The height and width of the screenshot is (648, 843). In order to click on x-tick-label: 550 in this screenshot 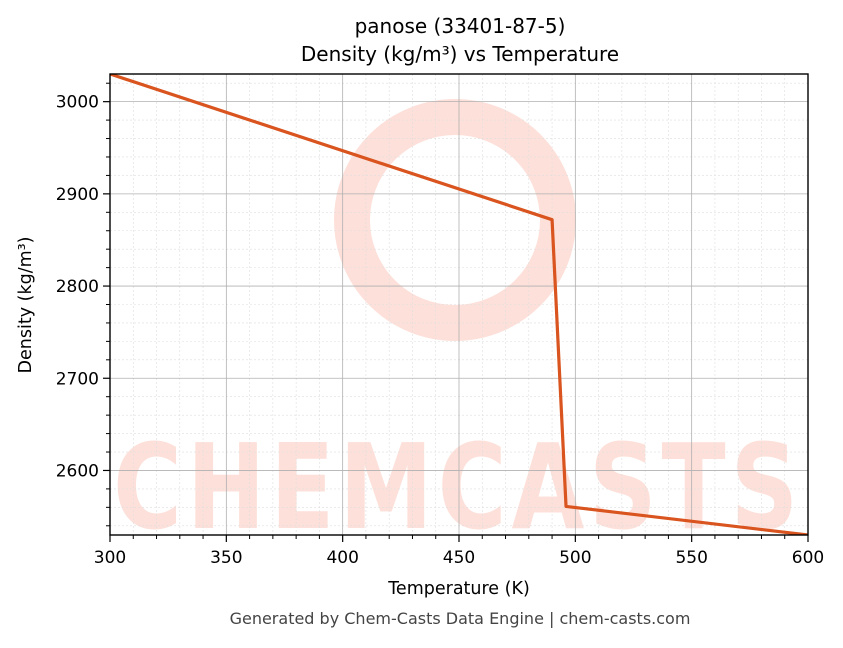, I will do `click(691, 558)`.